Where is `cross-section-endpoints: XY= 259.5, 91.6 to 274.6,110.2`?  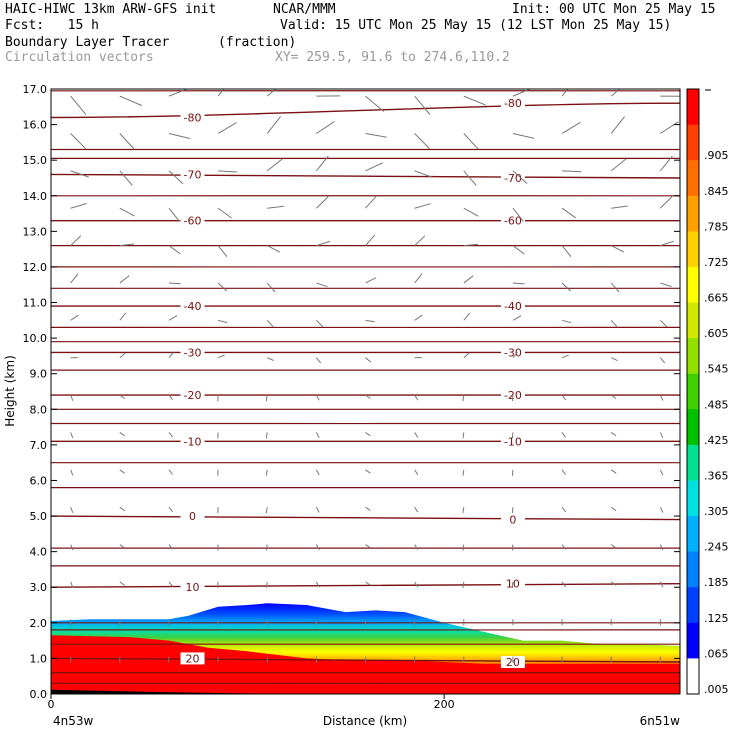
cross-section-endpoints: XY= 259.5, 91.6 to 274.6,110.2 is located at coordinates (392, 57).